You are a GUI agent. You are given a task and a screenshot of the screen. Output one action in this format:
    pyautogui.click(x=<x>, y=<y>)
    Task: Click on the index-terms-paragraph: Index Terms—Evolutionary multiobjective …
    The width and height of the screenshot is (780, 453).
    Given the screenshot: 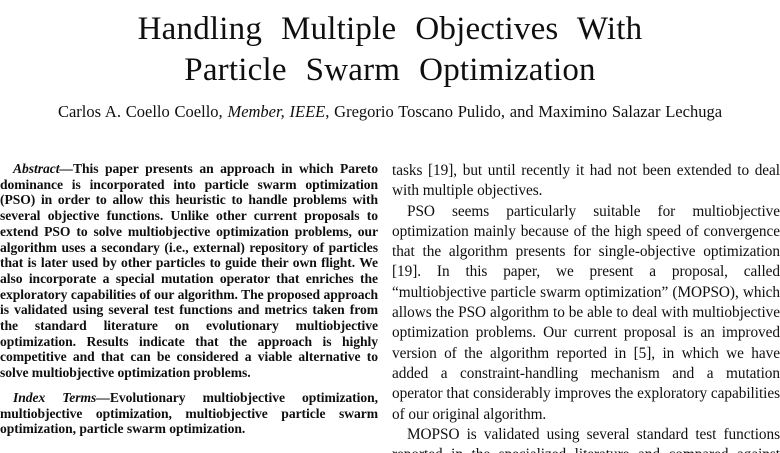 What is the action you would take?
    pyautogui.click(x=189, y=413)
    